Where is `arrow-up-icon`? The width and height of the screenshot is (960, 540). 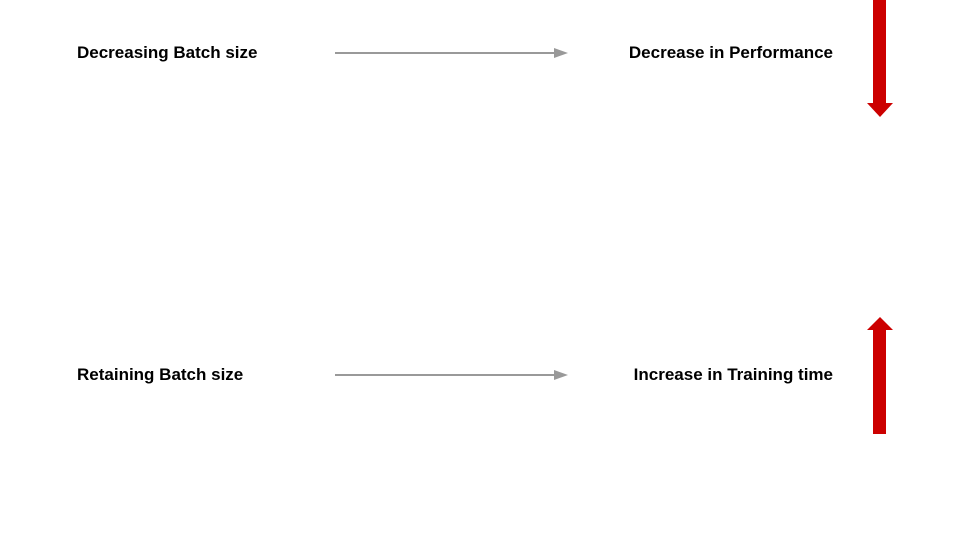
arrow-up-icon is located at coordinates (880, 375).